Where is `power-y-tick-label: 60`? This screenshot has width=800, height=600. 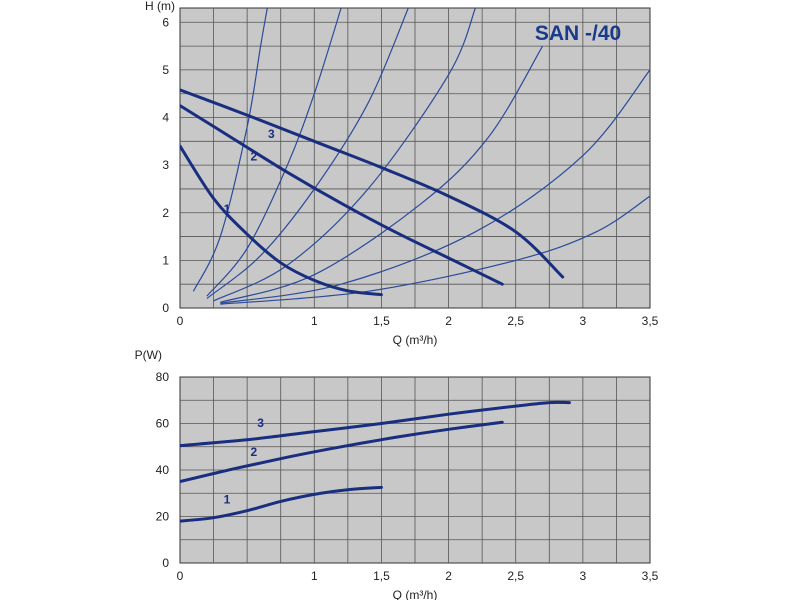 power-y-tick-label: 60 is located at coordinates (163, 424).